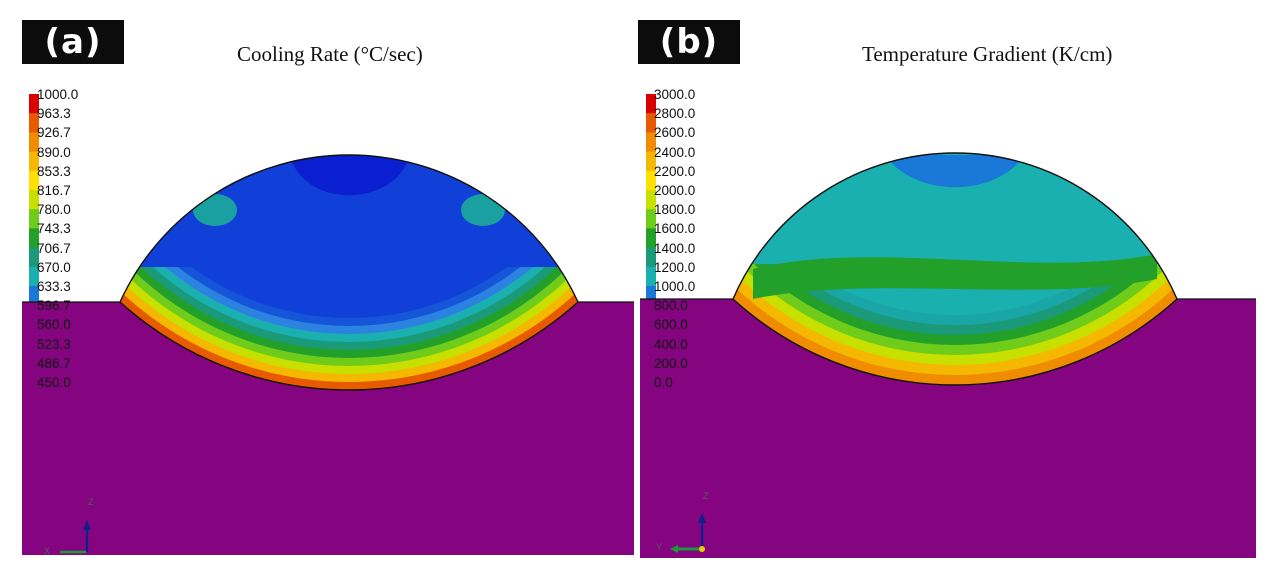 The height and width of the screenshot is (573, 1272). Describe the element at coordinates (47, 551) in the screenshot. I see `panel-a-x-axis-label: X` at that location.